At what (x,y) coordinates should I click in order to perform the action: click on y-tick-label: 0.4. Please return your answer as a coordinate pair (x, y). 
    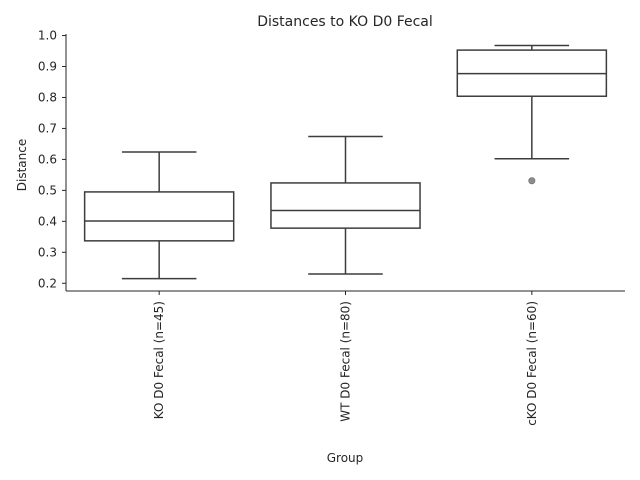
    Looking at the image, I should click on (47, 221).